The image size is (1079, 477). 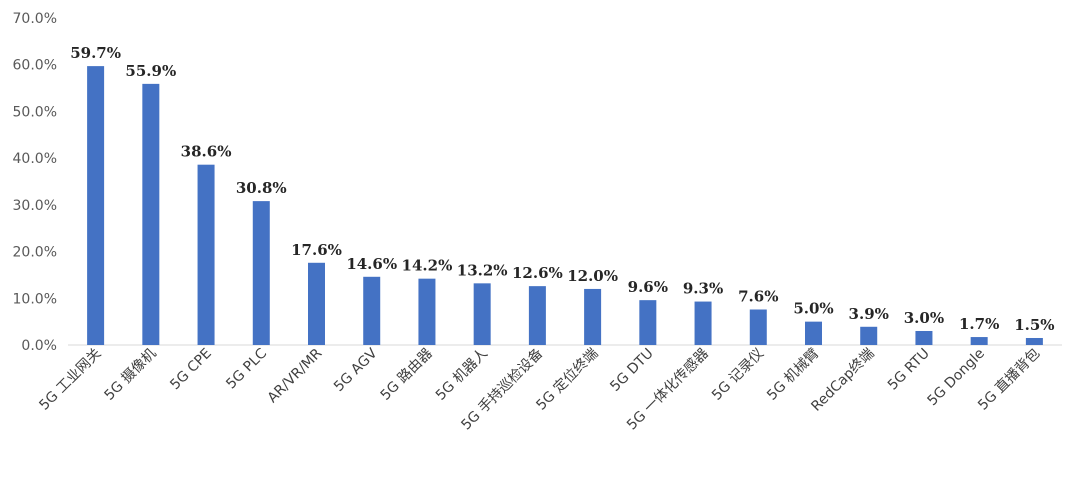 What do you see at coordinates (703, 289) in the screenshot?
I see `data-label: 9.3%` at bounding box center [703, 289].